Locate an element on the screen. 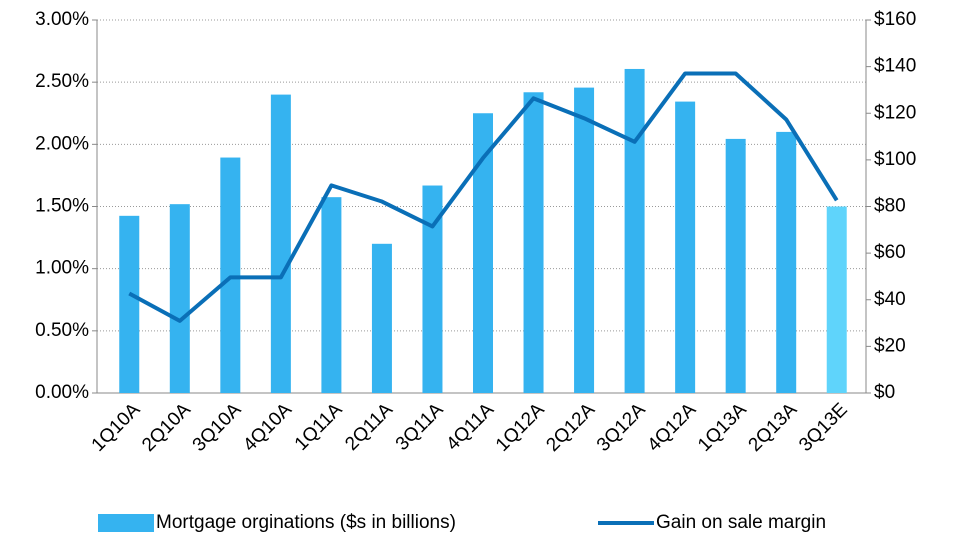  x-tick-label: 1Q10A is located at coordinates (116, 427).